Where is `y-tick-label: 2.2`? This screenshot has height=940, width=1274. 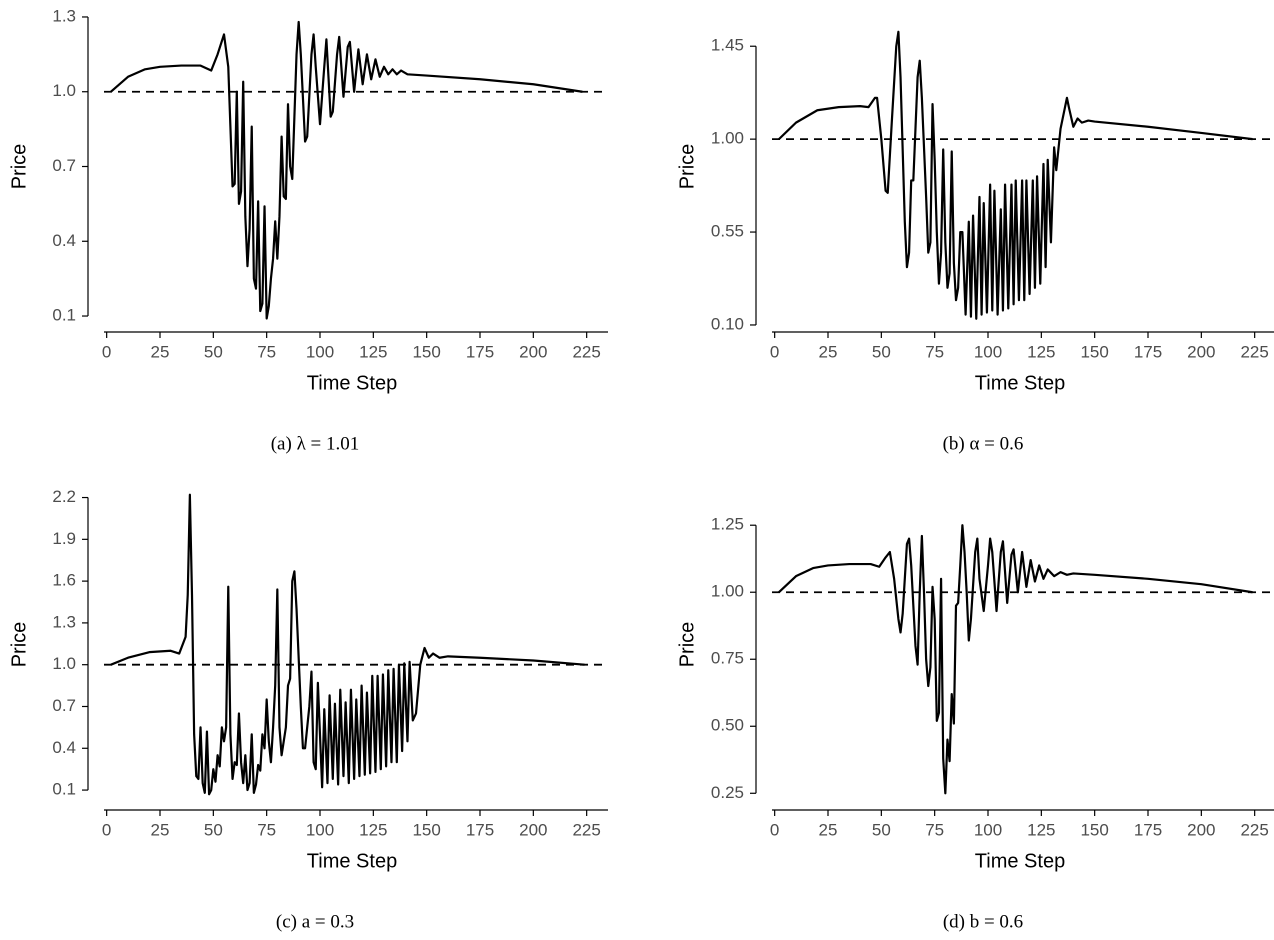 y-tick-label: 2.2 is located at coordinates (64, 496).